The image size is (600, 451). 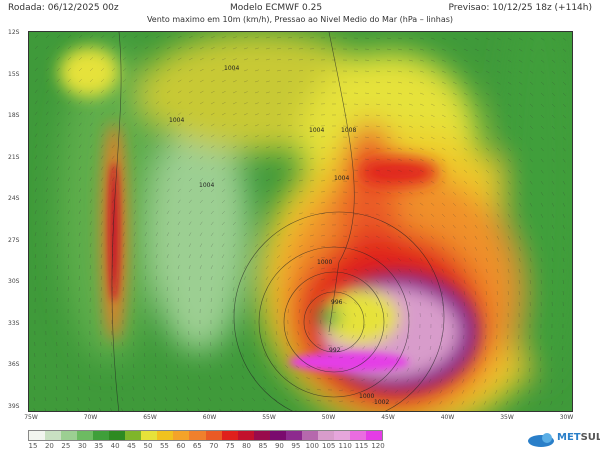 What do you see at coordinates (316, 130) in the screenshot?
I see `isobar-label: 1004` at bounding box center [316, 130].